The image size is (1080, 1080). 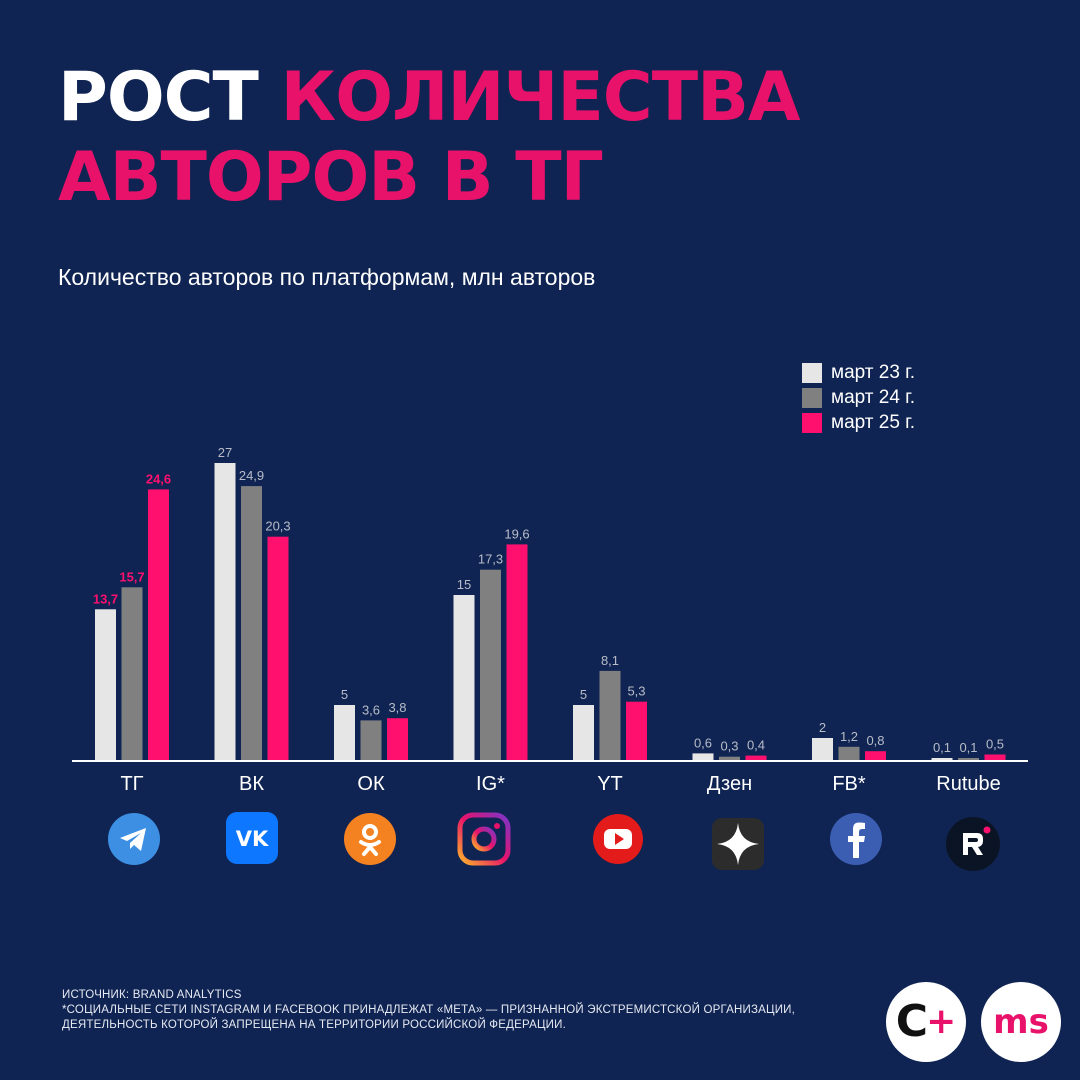 I want to click on telegram-icon, so click(x=134, y=839).